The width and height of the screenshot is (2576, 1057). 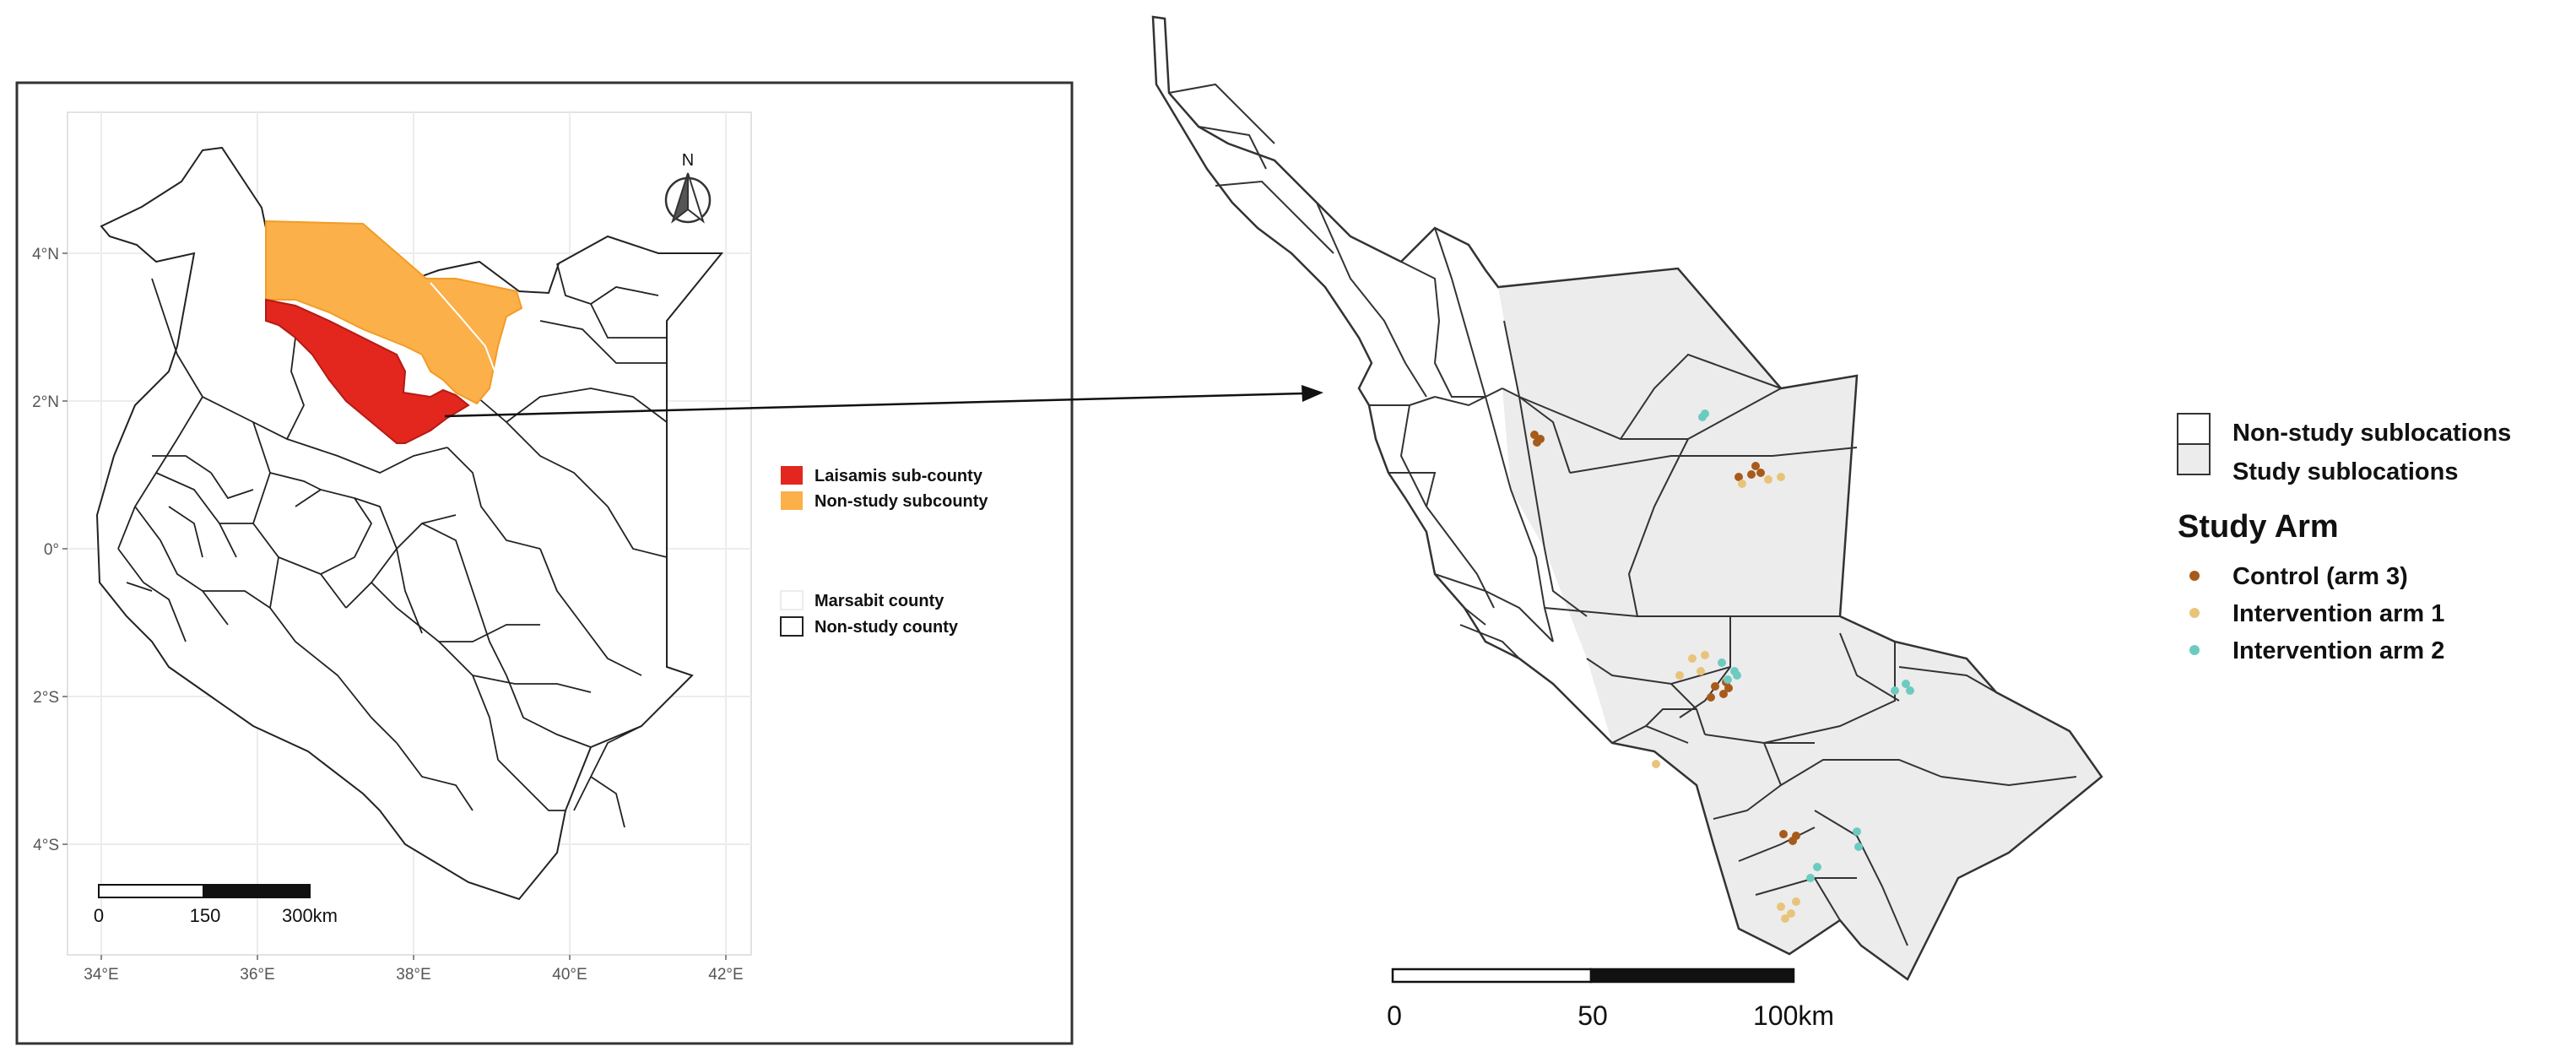 What do you see at coordinates (886, 627) in the screenshot?
I see `legend-label: Non-study county` at bounding box center [886, 627].